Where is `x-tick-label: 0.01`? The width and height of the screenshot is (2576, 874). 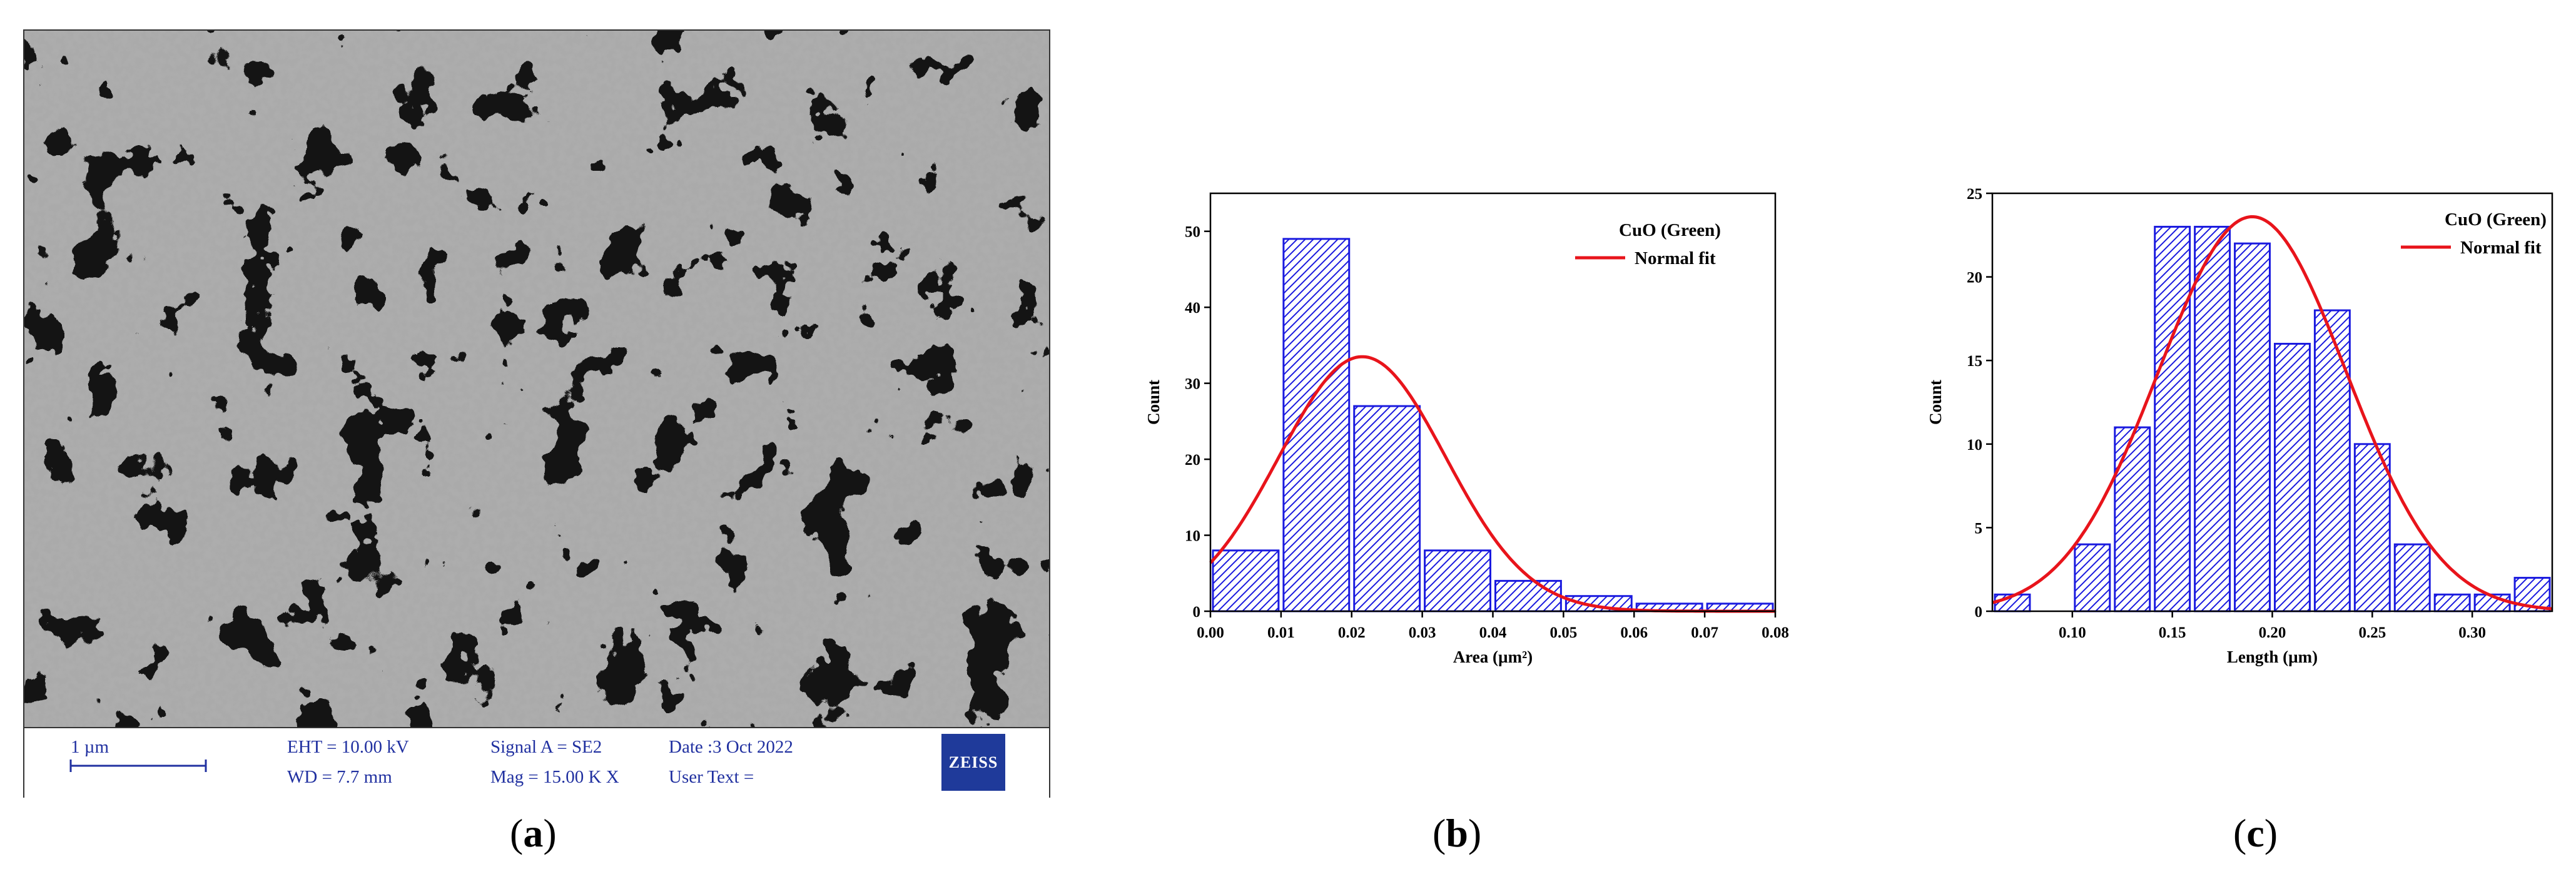
x-tick-label: 0.01 is located at coordinates (1281, 632).